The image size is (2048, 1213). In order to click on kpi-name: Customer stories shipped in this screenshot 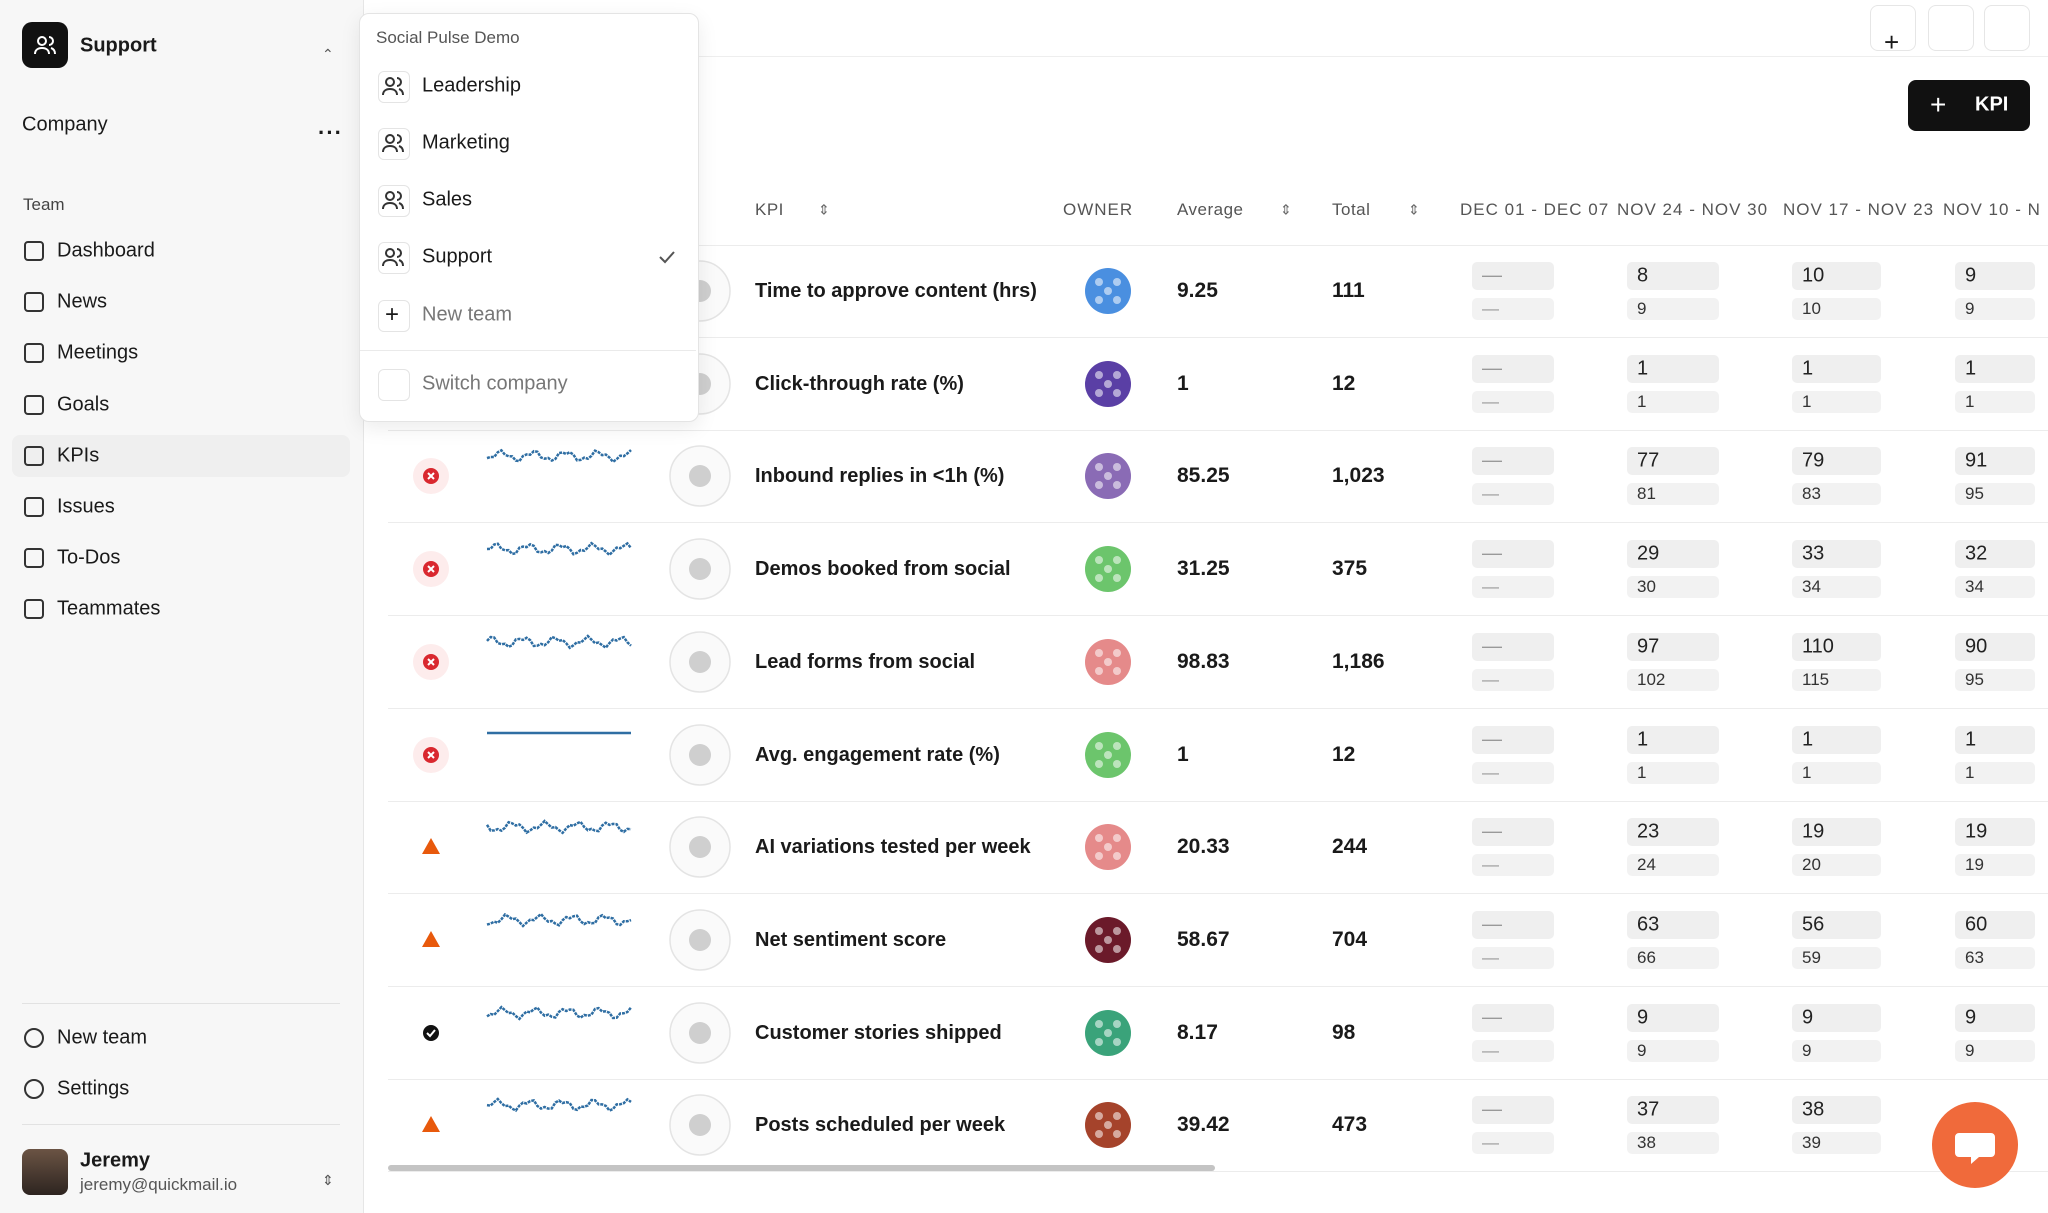, I will do `click(878, 1032)`.